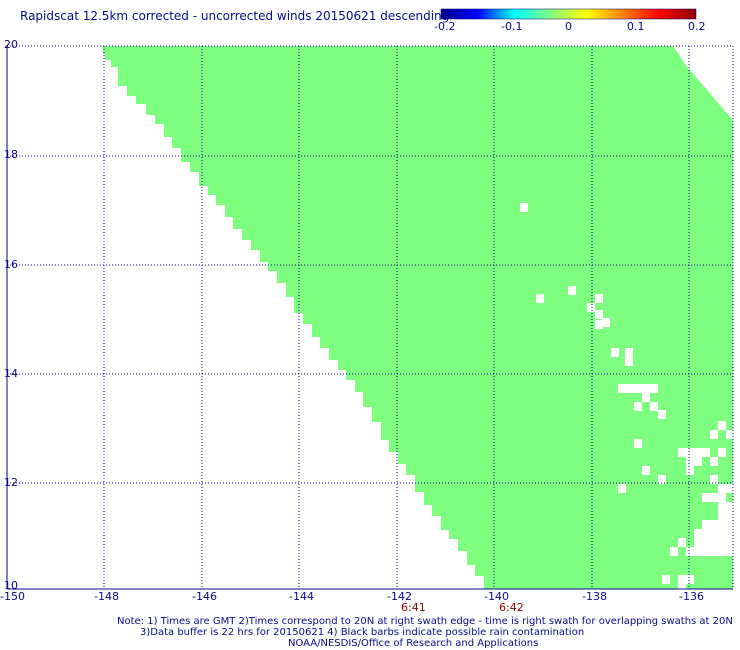 The image size is (740, 650). I want to click on lon-label-148: -148, so click(106, 596).